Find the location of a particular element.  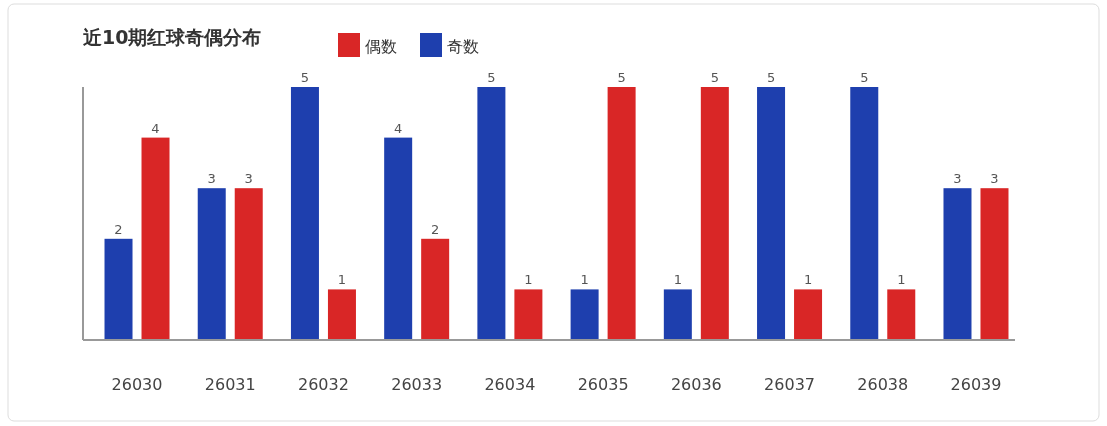

x-tick-label: 26035 is located at coordinates (603, 384).